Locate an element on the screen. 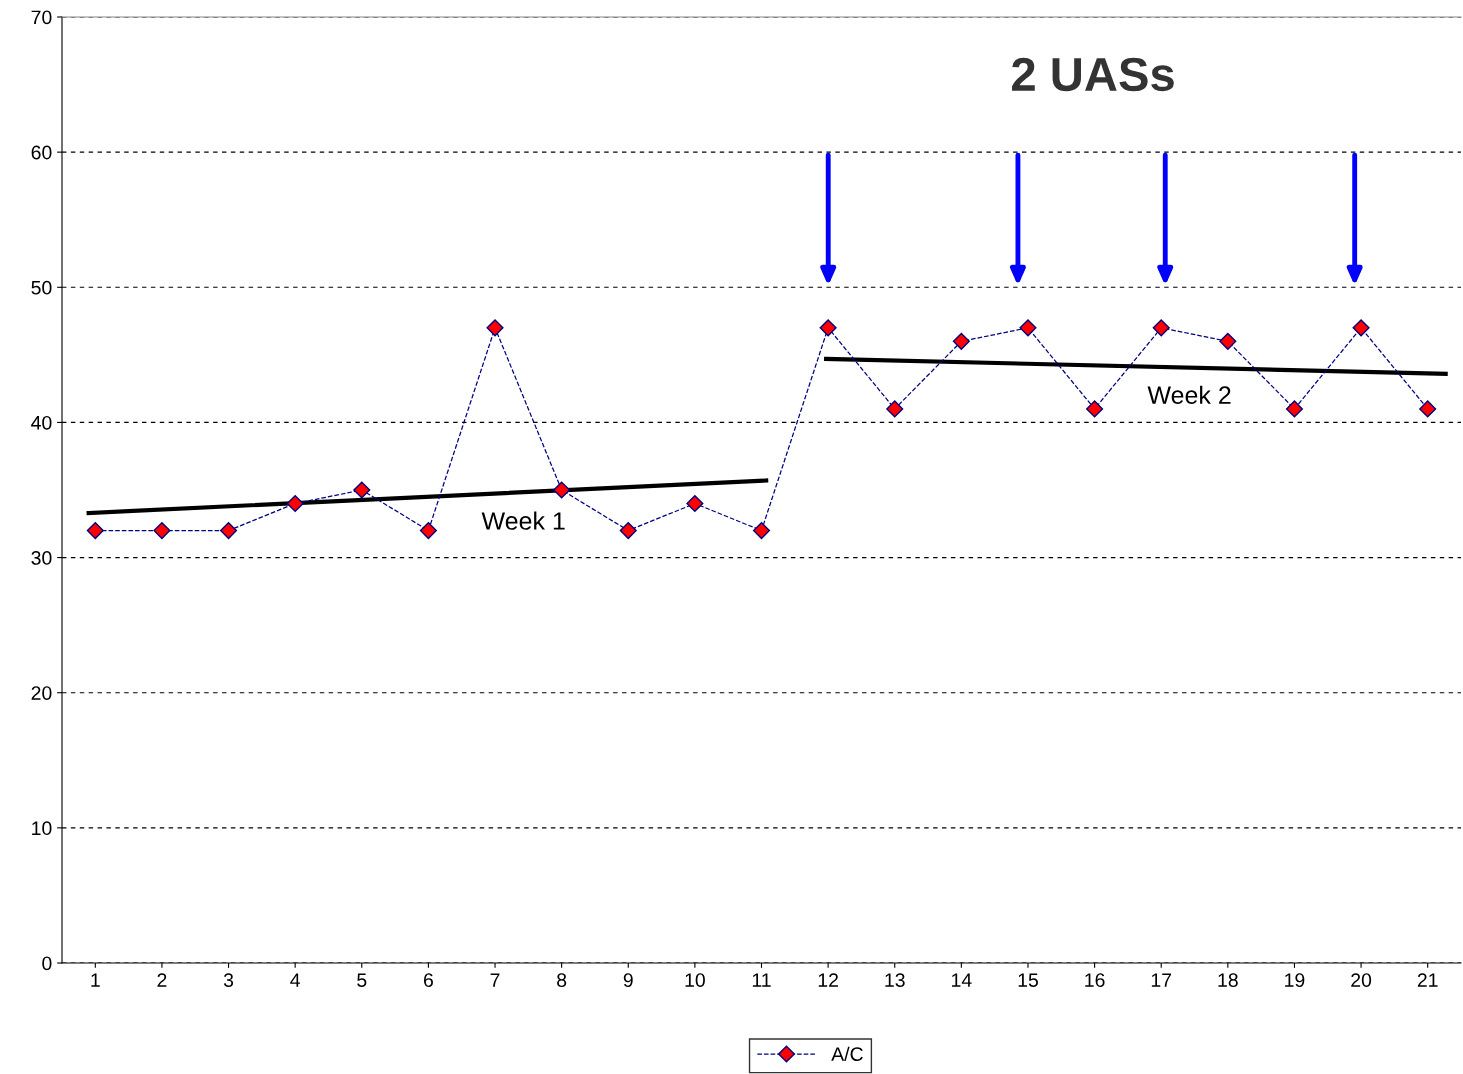 Image resolution: width=1463 pixels, height=1074 pixels. y-tick-label: 30 is located at coordinates (41, 558).